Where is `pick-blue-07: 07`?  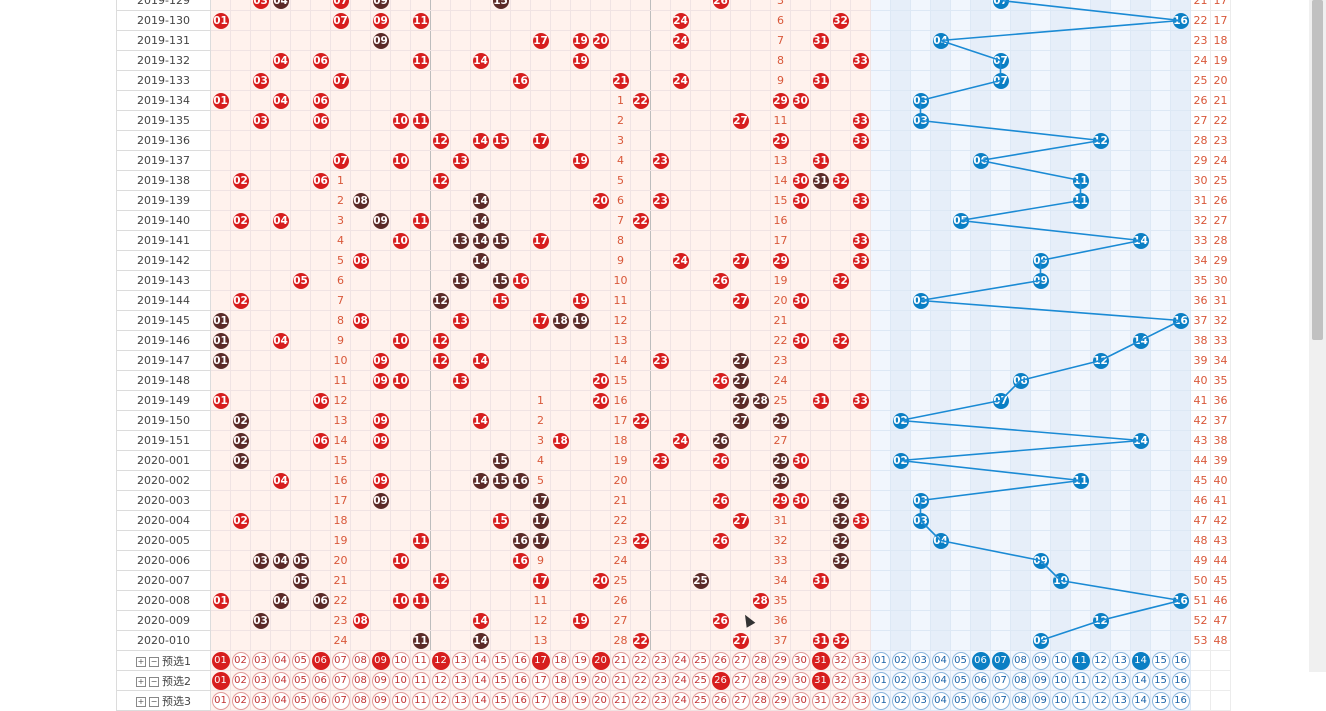
pick-blue-07: 07 is located at coordinates (1000, 660).